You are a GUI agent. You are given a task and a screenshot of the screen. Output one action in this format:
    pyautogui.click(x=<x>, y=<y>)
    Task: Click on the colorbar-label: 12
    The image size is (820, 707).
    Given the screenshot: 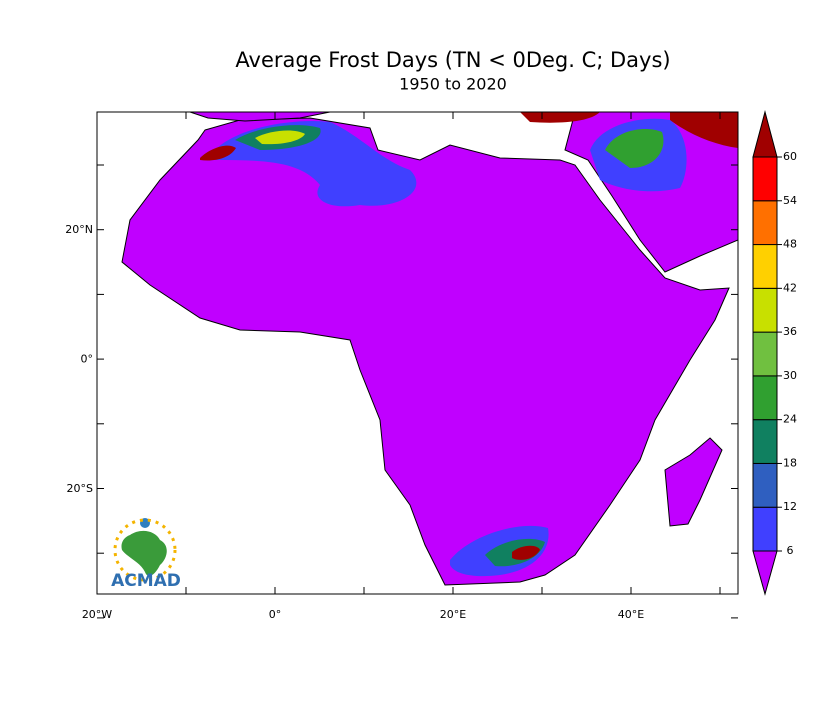 What is the action you would take?
    pyautogui.click(x=790, y=506)
    